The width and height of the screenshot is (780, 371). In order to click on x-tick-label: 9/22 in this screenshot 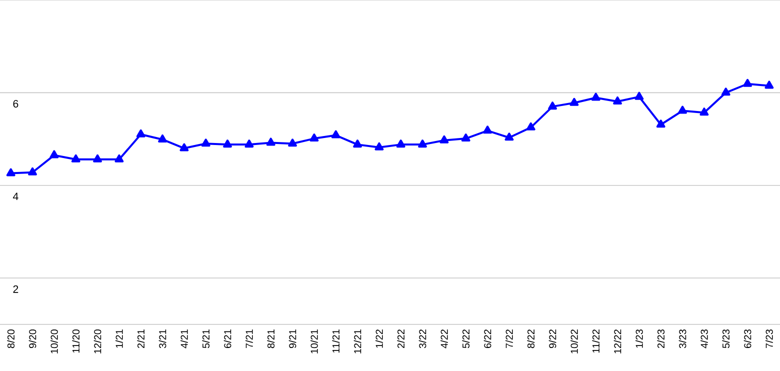, I will do `click(552, 339)`.